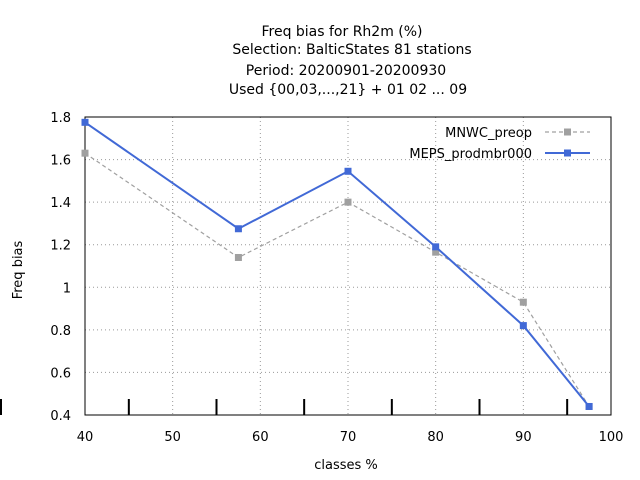  Describe the element at coordinates (435, 437) in the screenshot. I see `x-tick-label-80: 80` at that location.